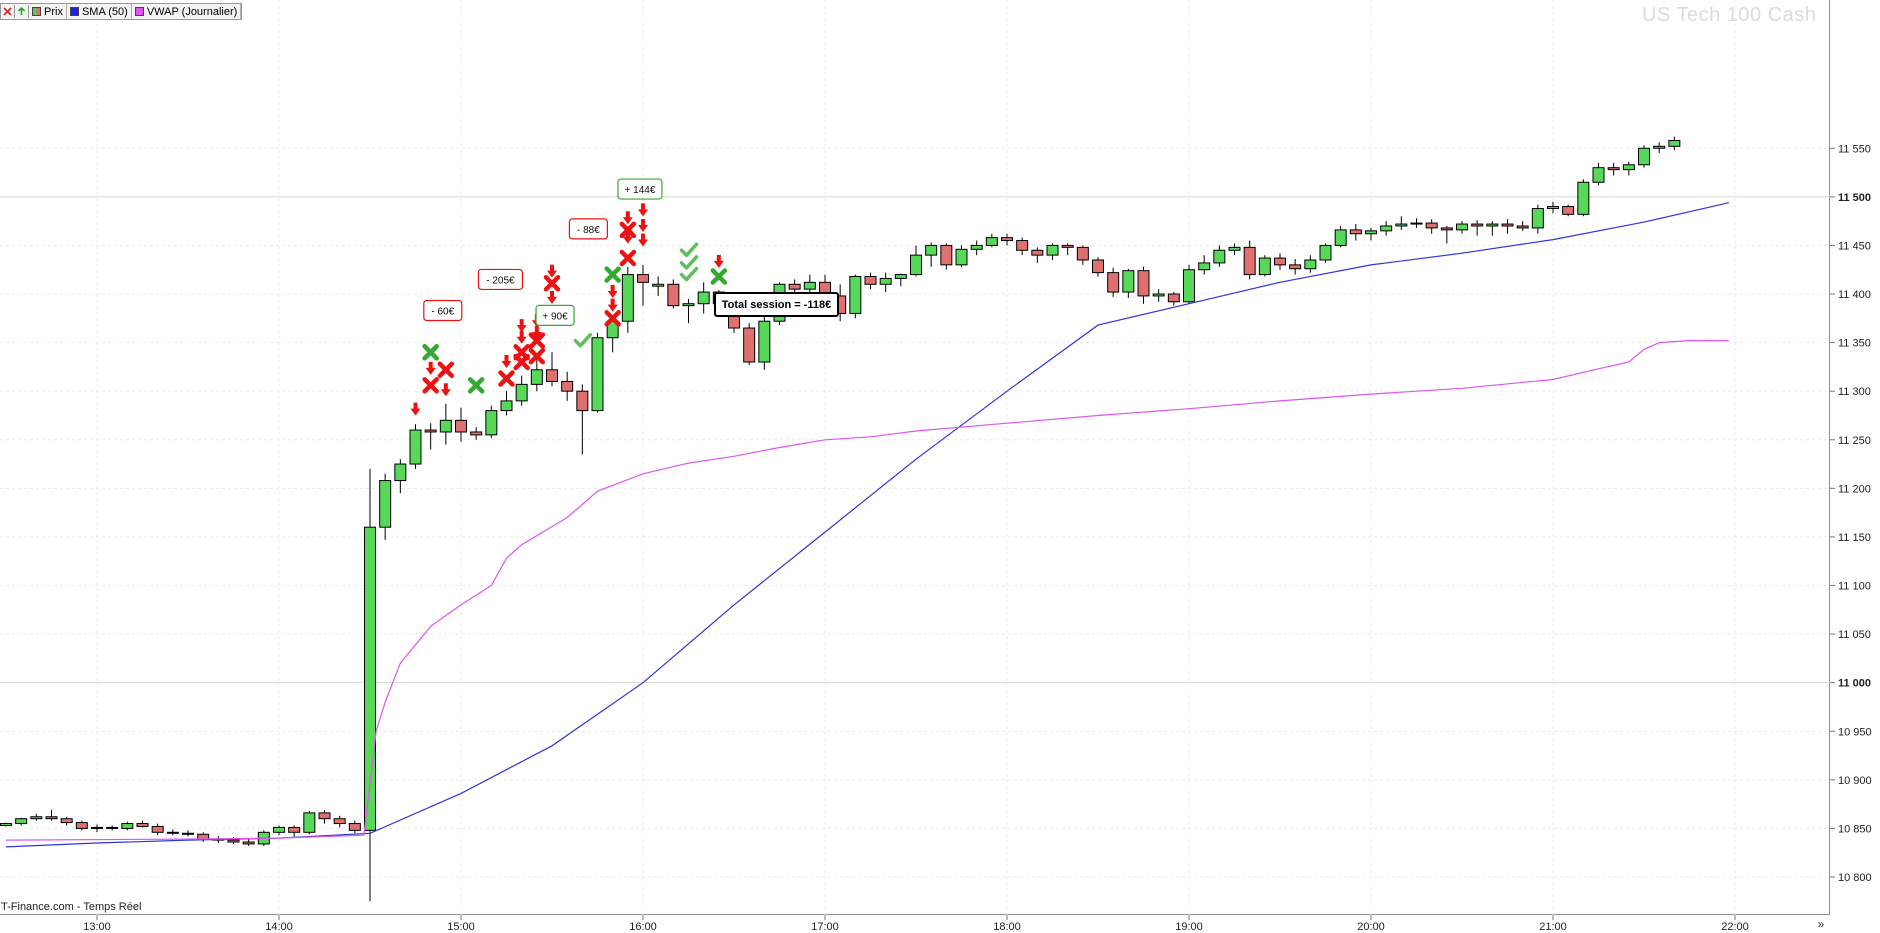  Describe the element at coordinates (8, 11) in the screenshot. I see `remove-icon` at that location.